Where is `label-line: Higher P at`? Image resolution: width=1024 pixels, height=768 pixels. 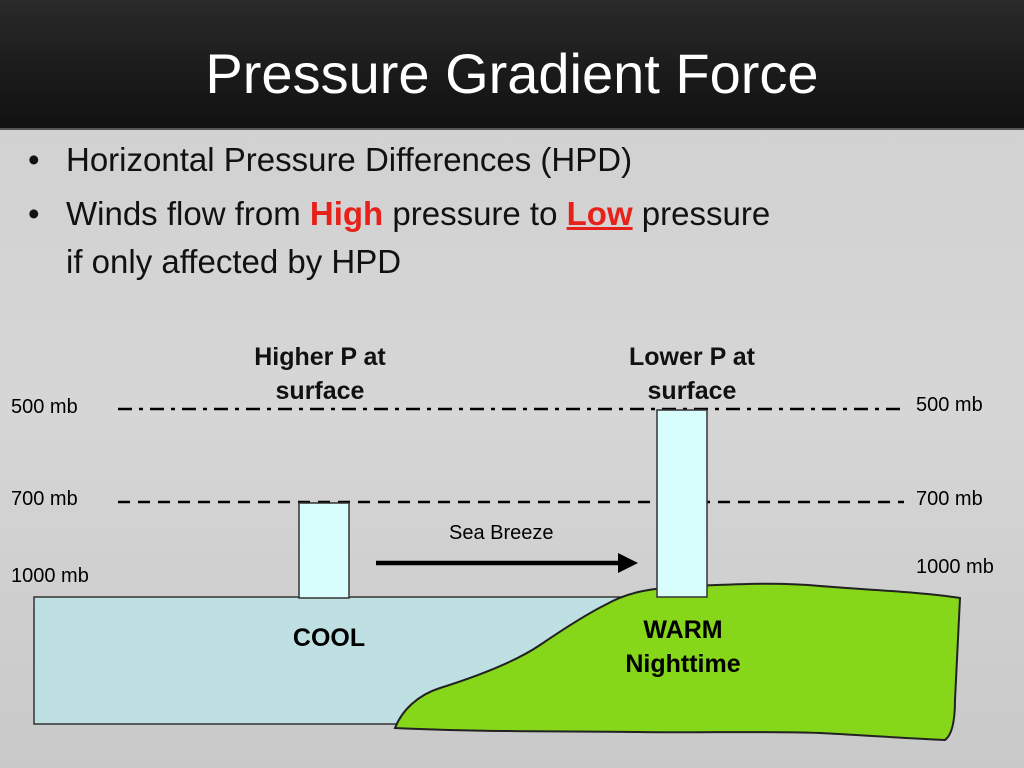
label-line: Higher P at is located at coordinates (320, 357).